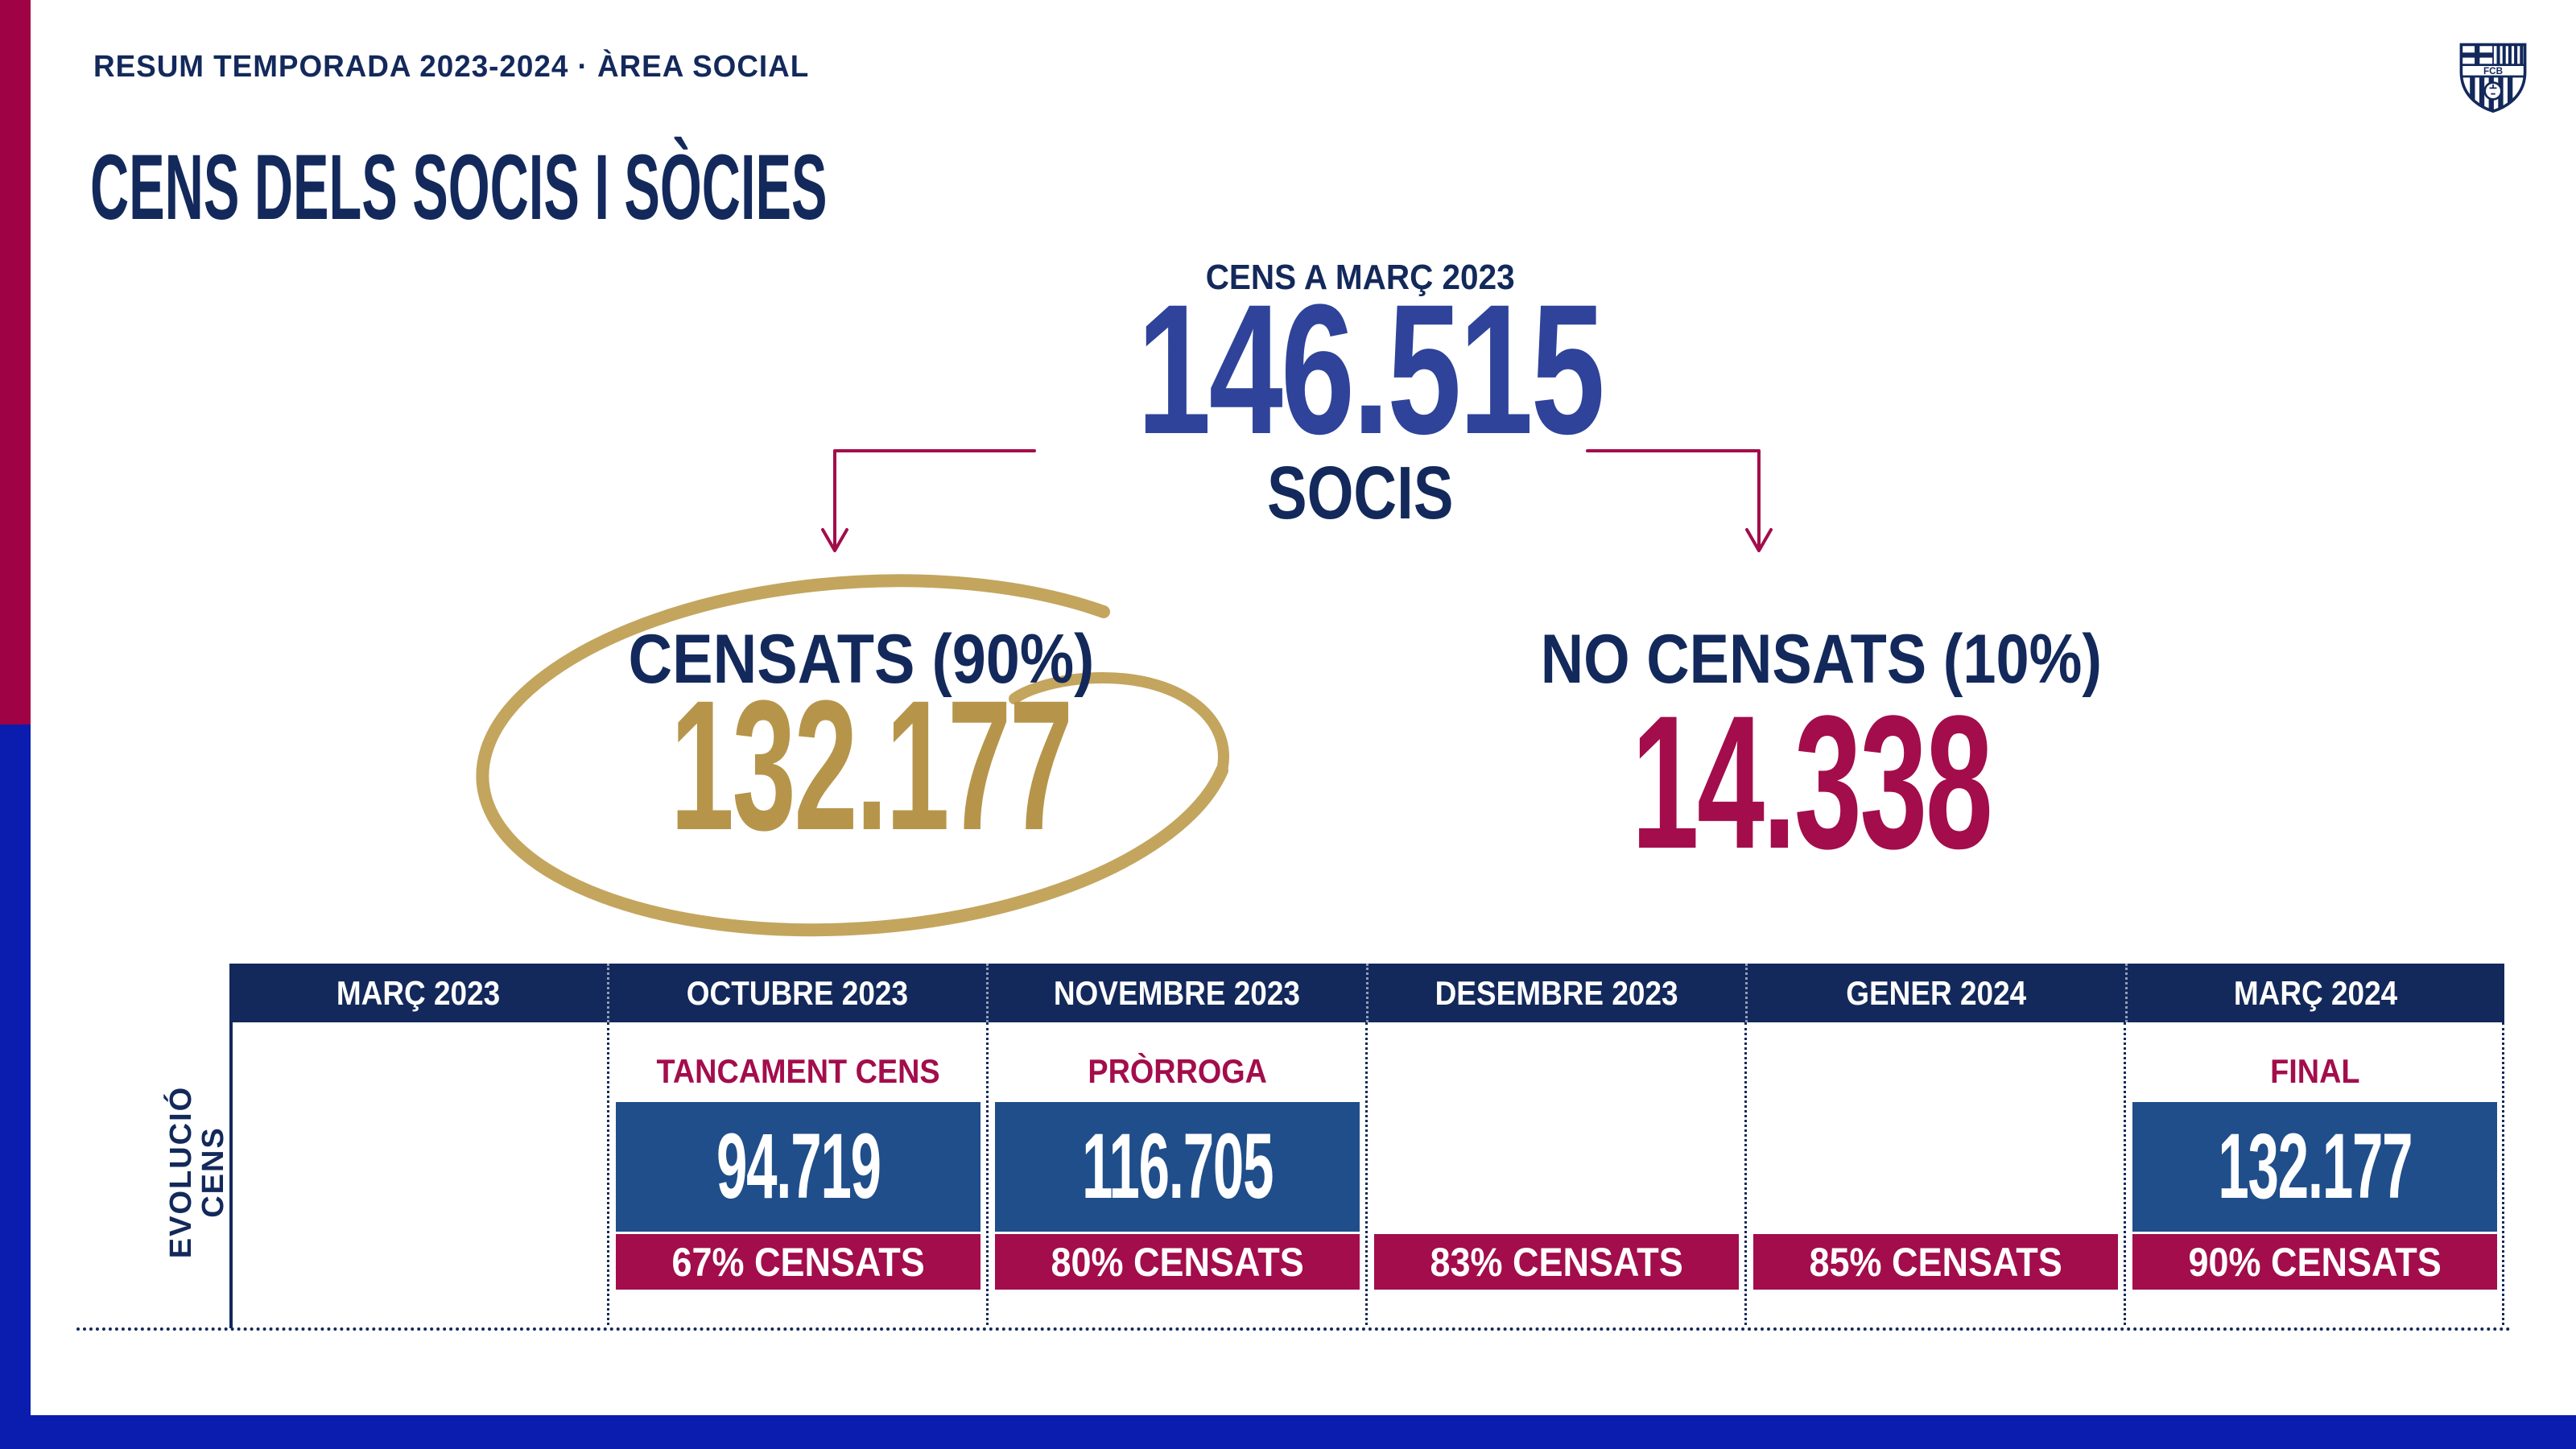 The height and width of the screenshot is (1449, 2576). I want to click on cell-percent-marc-2024: 90% CENSATS, so click(2314, 1262).